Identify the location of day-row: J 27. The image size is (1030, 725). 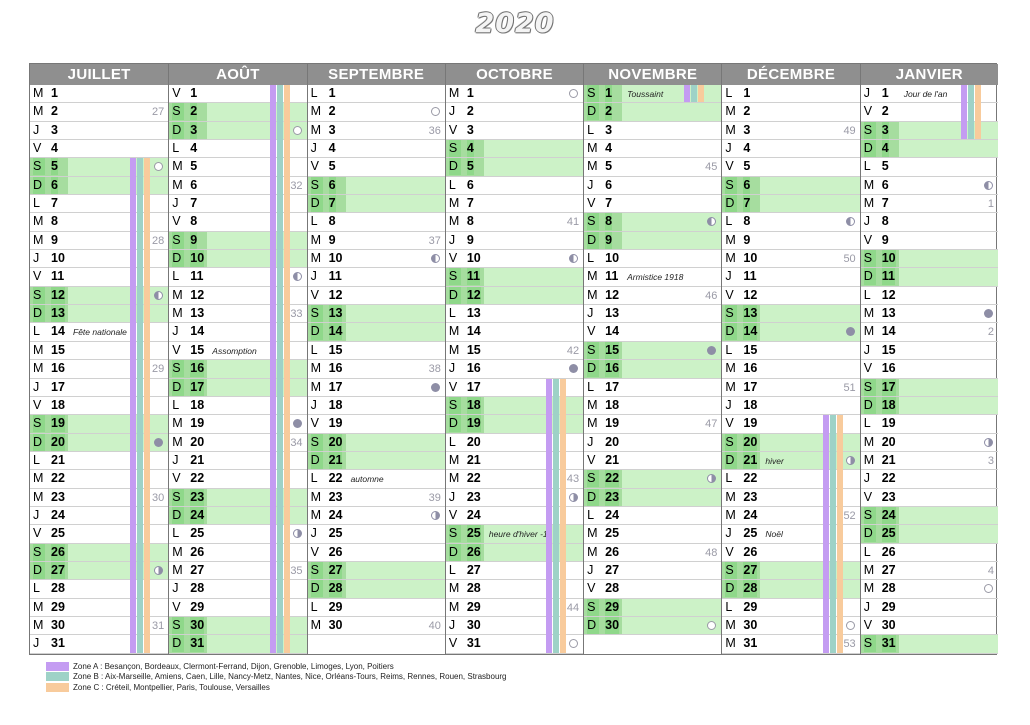
(653, 571).